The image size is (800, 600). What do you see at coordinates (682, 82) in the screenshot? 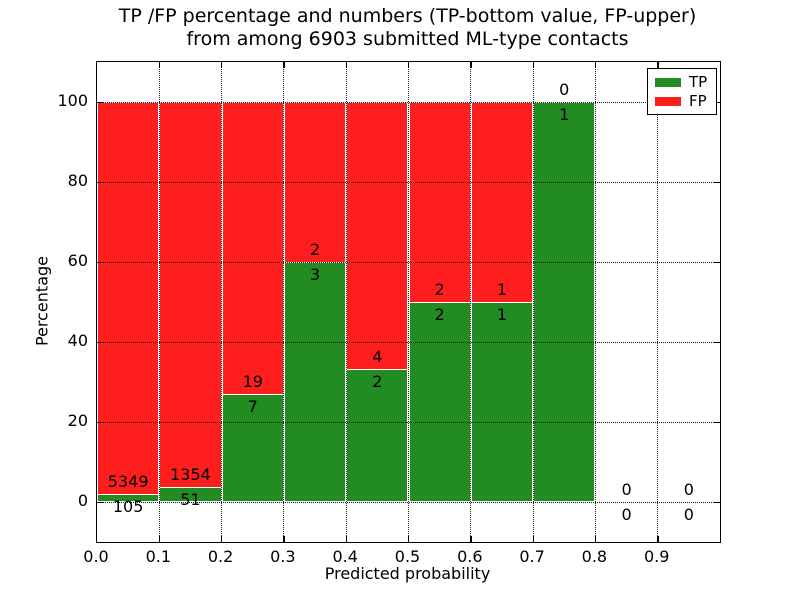
I see `legend-item-tp: TP` at bounding box center [682, 82].